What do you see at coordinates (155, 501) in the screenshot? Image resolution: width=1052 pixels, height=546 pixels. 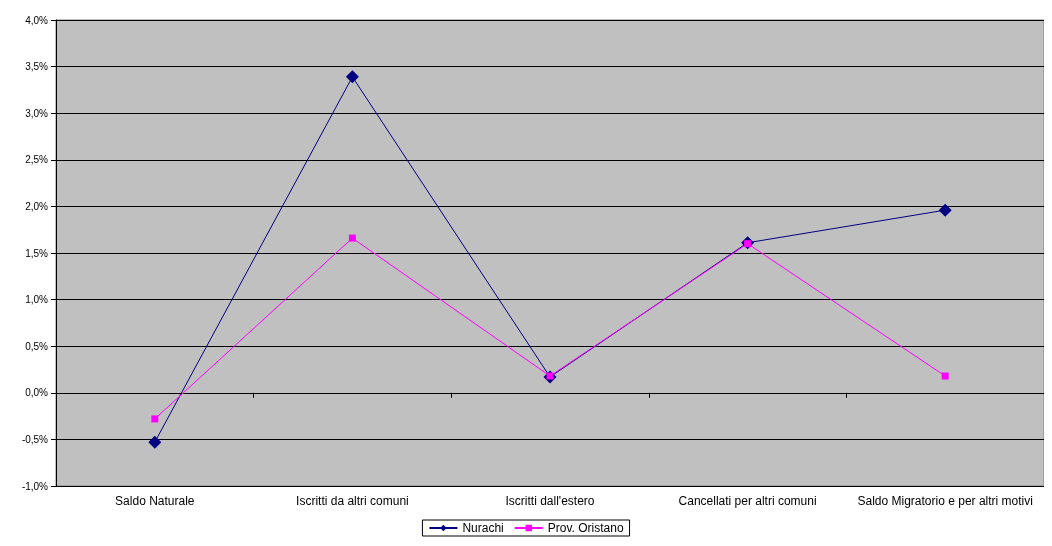 I see `x-tick-label: Saldo Naturale` at bounding box center [155, 501].